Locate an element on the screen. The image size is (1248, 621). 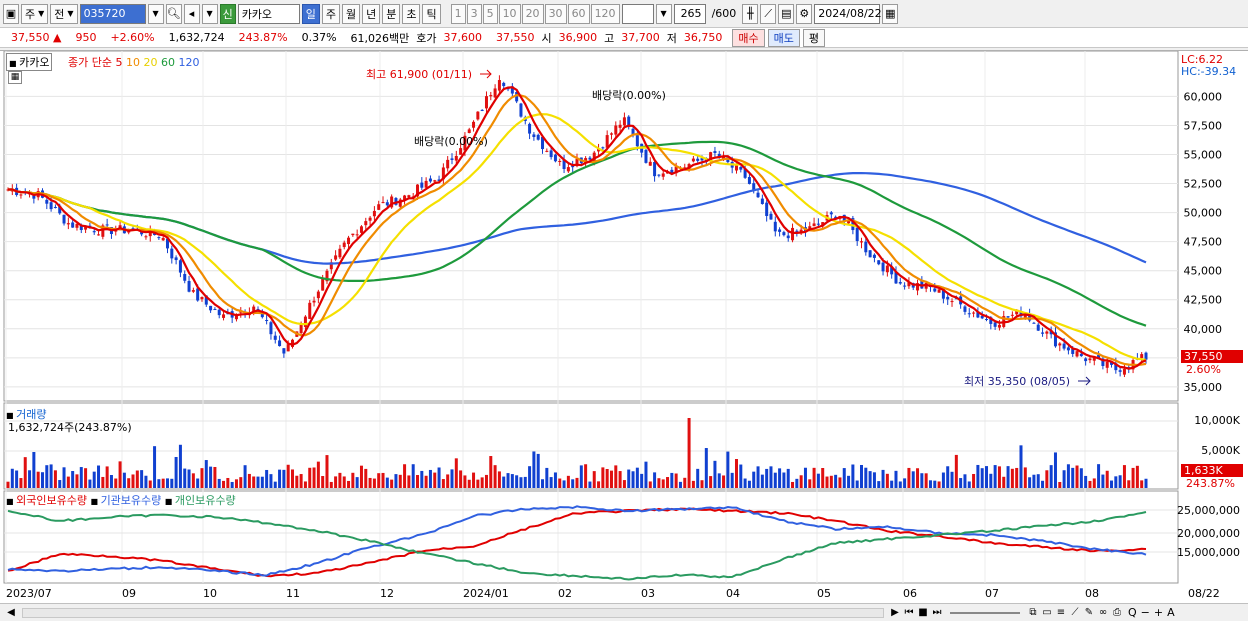
tool-icon: ✎ is located at coordinates (1089, 612).